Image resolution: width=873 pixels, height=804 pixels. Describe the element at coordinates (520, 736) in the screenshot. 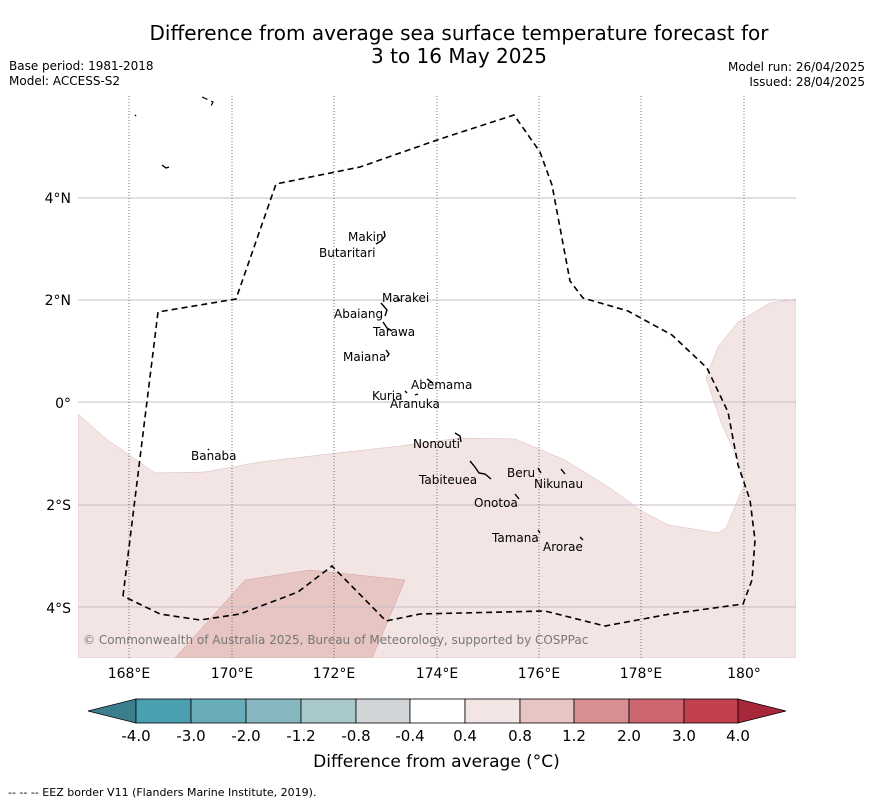

I see `colorbar-tick-label: 0.8` at that location.